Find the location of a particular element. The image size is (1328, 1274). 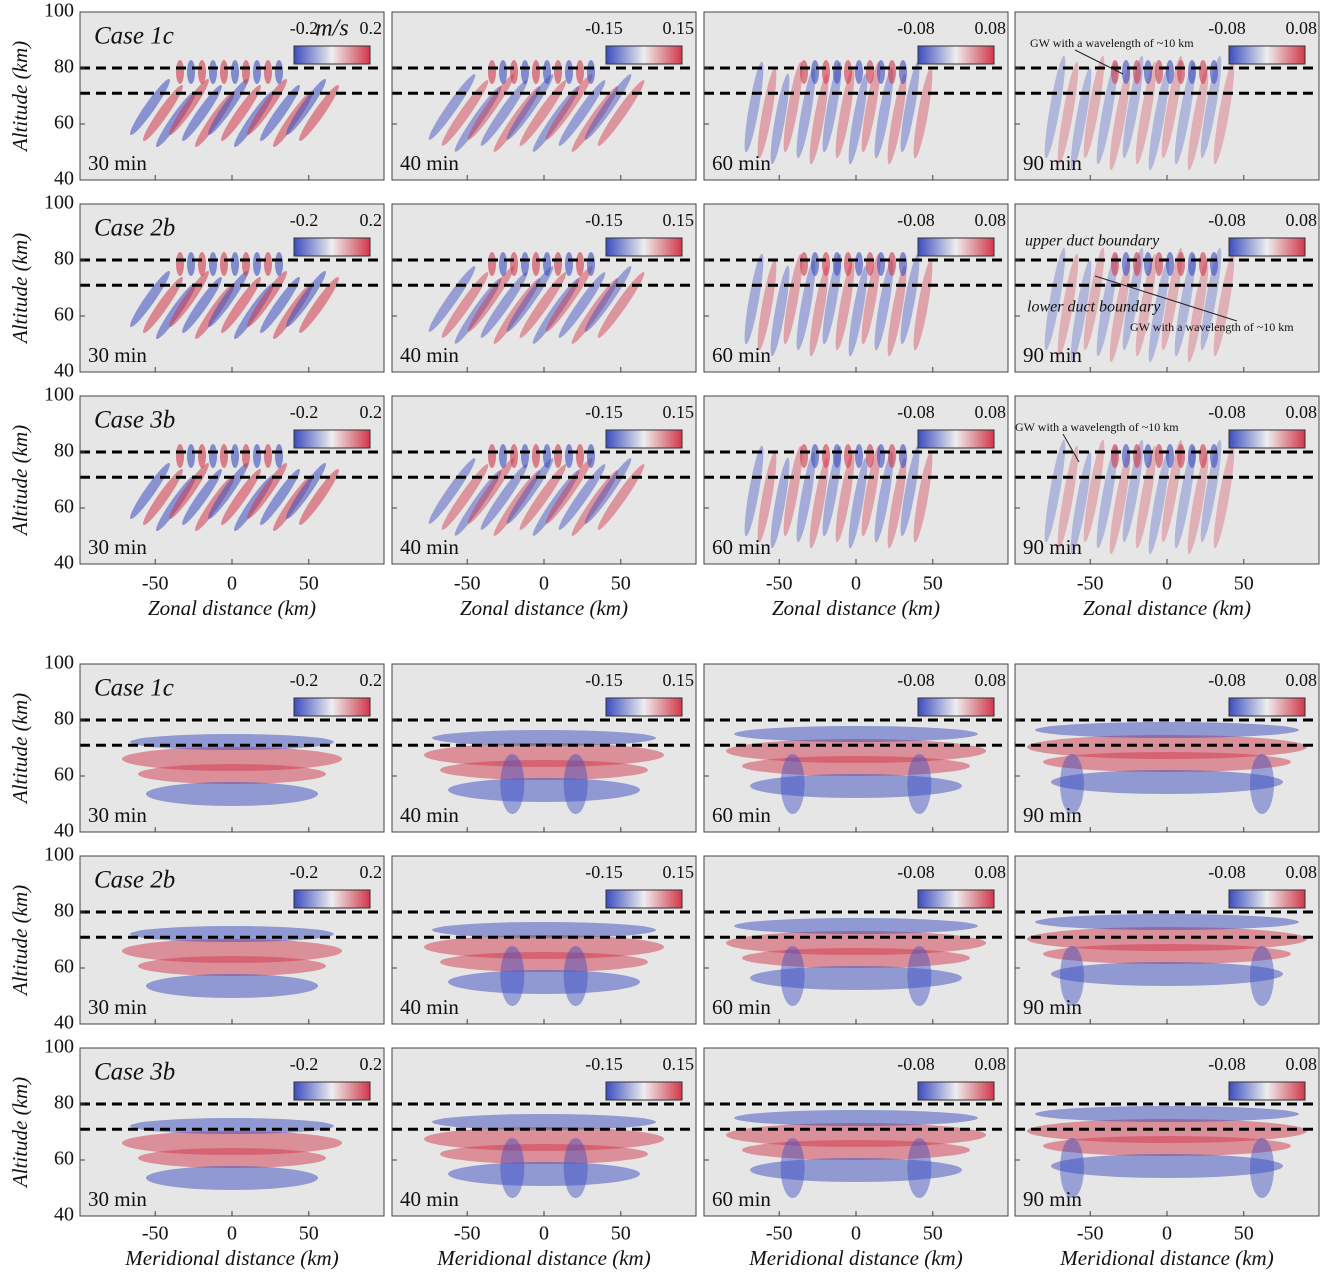

x-axis-label: Meridional distance (km) is located at coordinates (231, 1258).